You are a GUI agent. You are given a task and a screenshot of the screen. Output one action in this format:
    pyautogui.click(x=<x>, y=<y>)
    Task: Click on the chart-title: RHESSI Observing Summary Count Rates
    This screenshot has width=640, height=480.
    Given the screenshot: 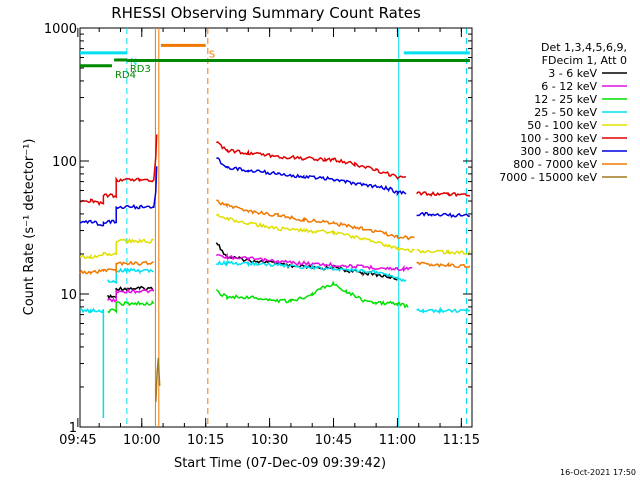 What is the action you would take?
    pyautogui.click(x=266, y=13)
    